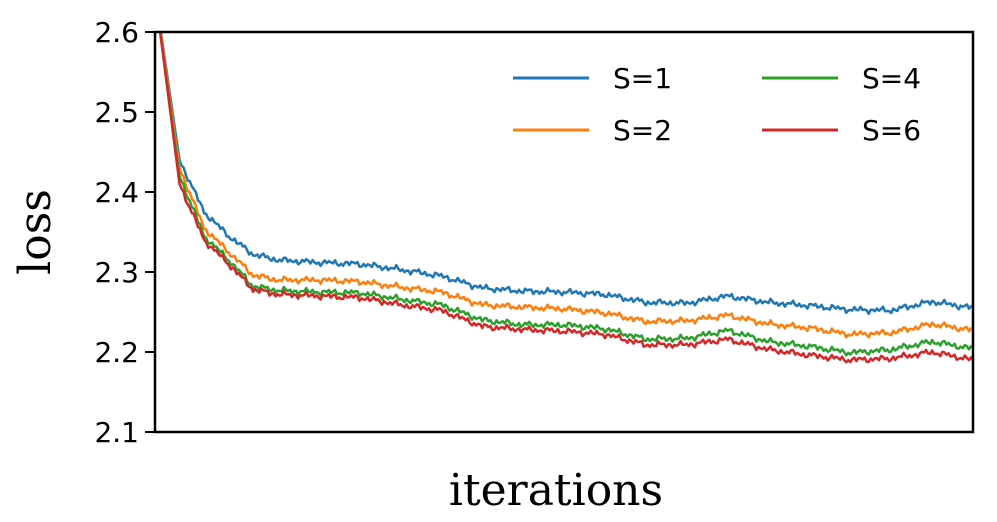 The image size is (997, 522). Describe the element at coordinates (116, 432) in the screenshot. I see `y-tick-label: 2.1` at that location.